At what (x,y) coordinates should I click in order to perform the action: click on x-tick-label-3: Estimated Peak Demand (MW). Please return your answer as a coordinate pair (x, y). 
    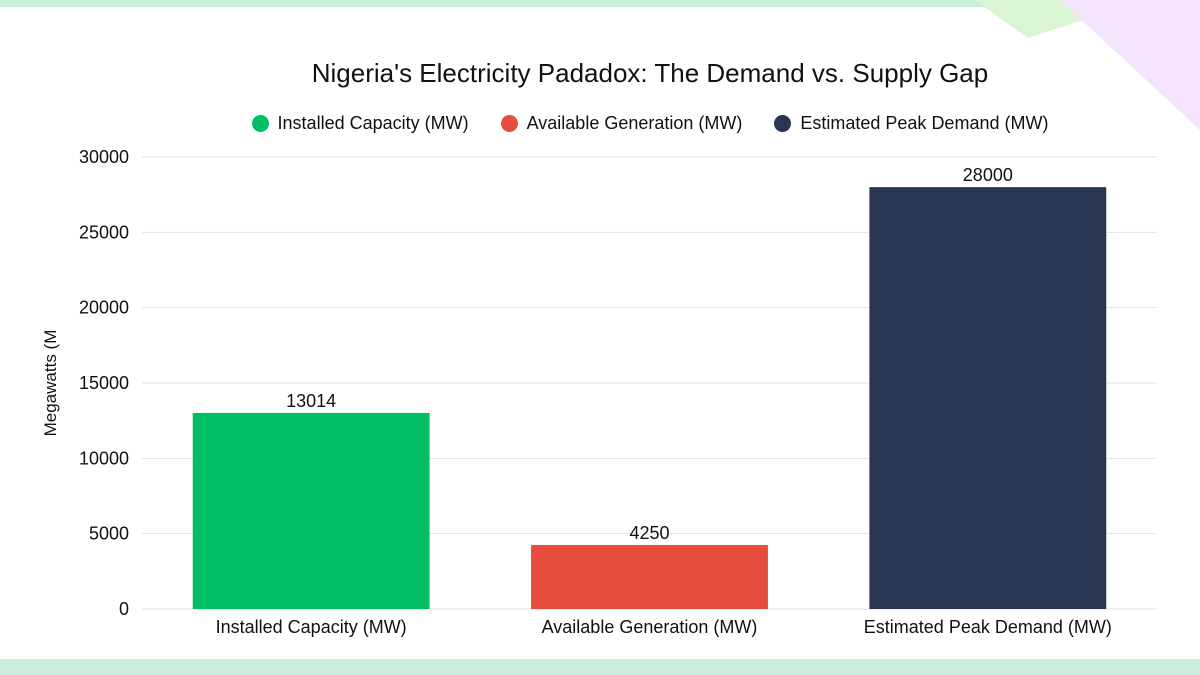
    Looking at the image, I should click on (988, 627).